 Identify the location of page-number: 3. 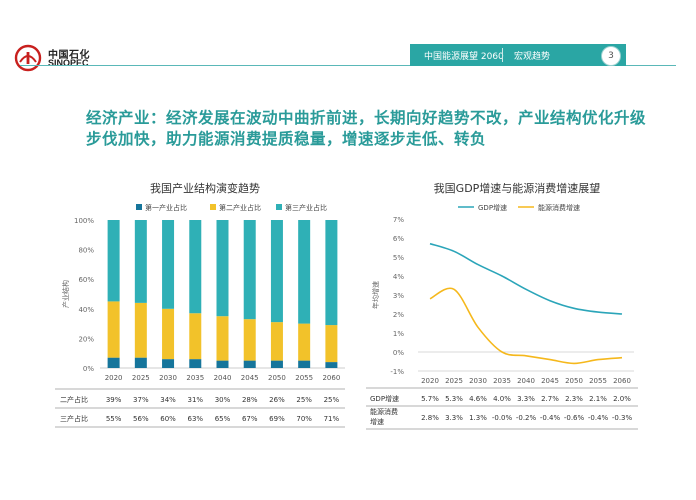
(611, 56).